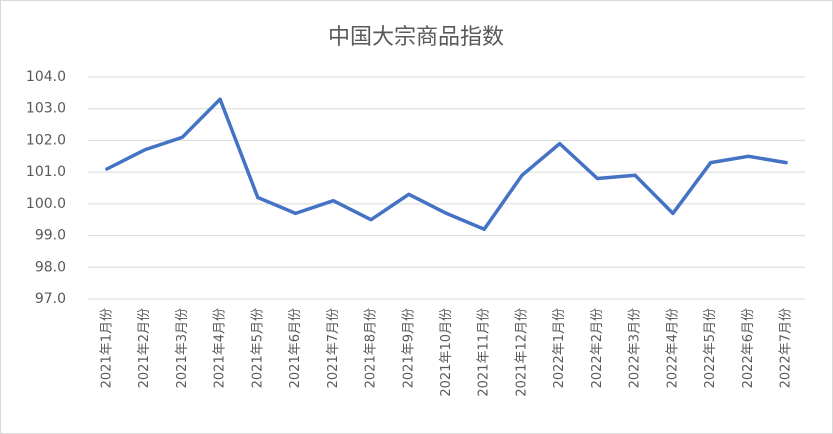 This screenshot has height=434, width=833. What do you see at coordinates (597, 348) in the screenshot?
I see `x-tick-label: 2022年2月份` at bounding box center [597, 348].